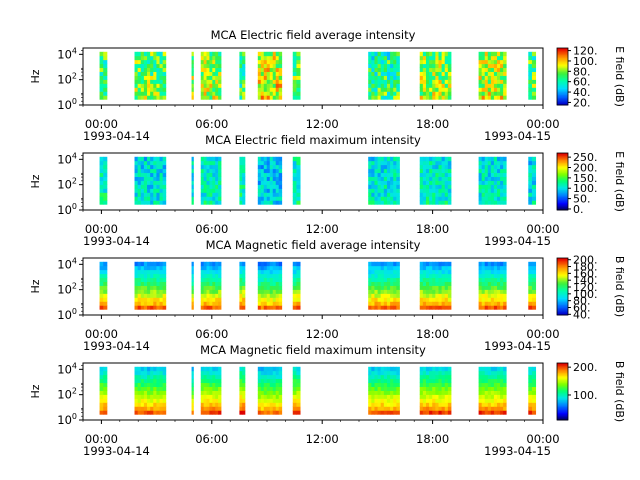 This screenshot has height=480, width=640. I want to click on y-tick-label: 100, so click(67, 314).